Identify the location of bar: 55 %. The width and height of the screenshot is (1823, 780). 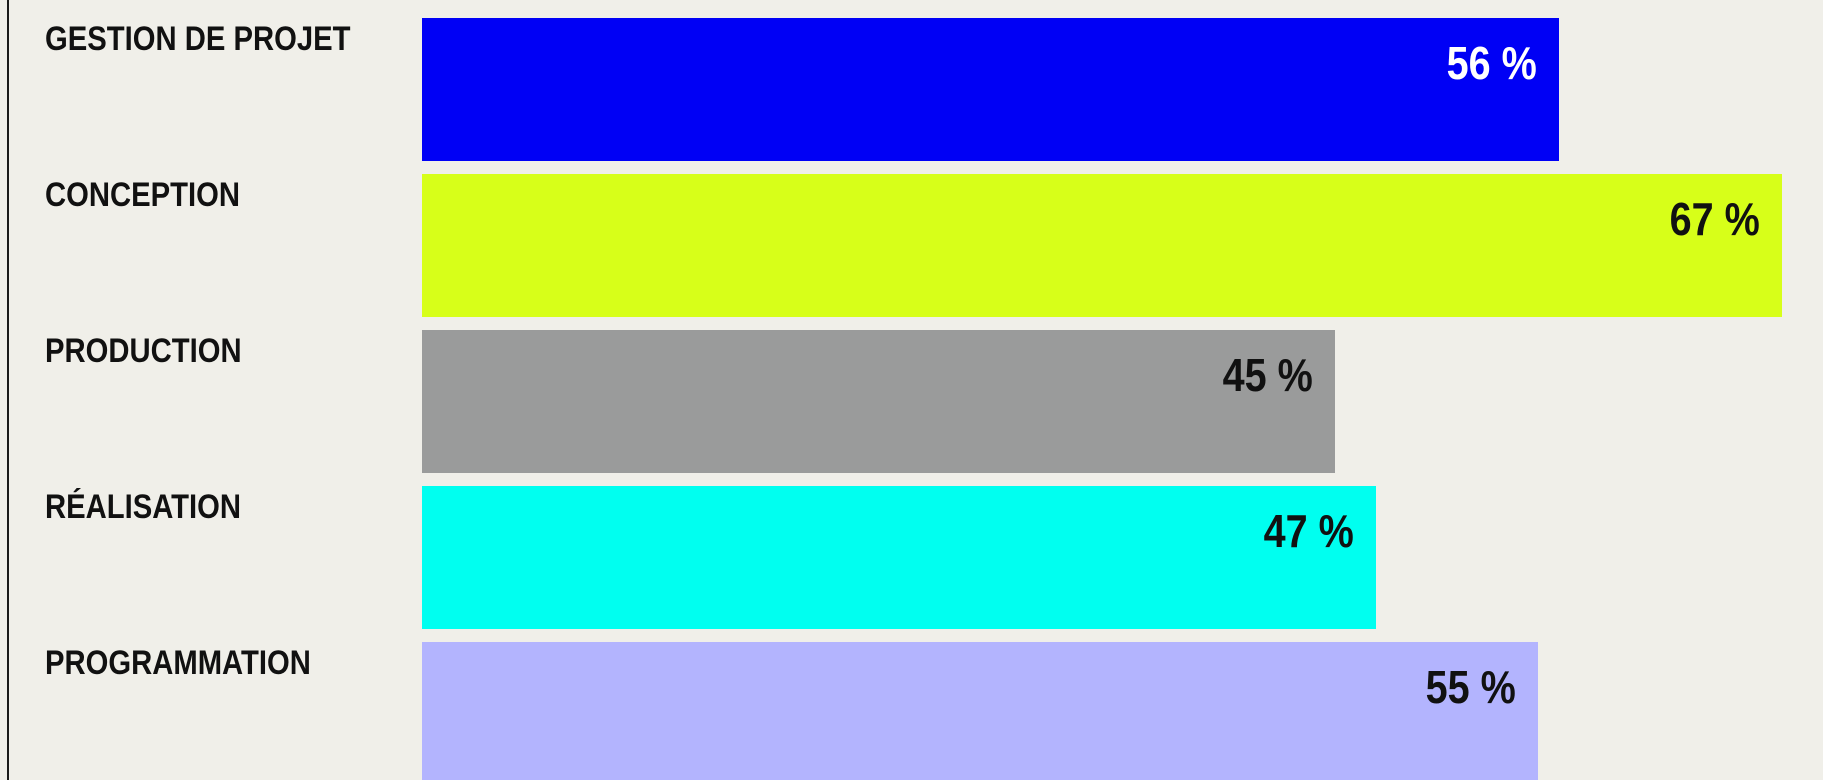
(980, 711).